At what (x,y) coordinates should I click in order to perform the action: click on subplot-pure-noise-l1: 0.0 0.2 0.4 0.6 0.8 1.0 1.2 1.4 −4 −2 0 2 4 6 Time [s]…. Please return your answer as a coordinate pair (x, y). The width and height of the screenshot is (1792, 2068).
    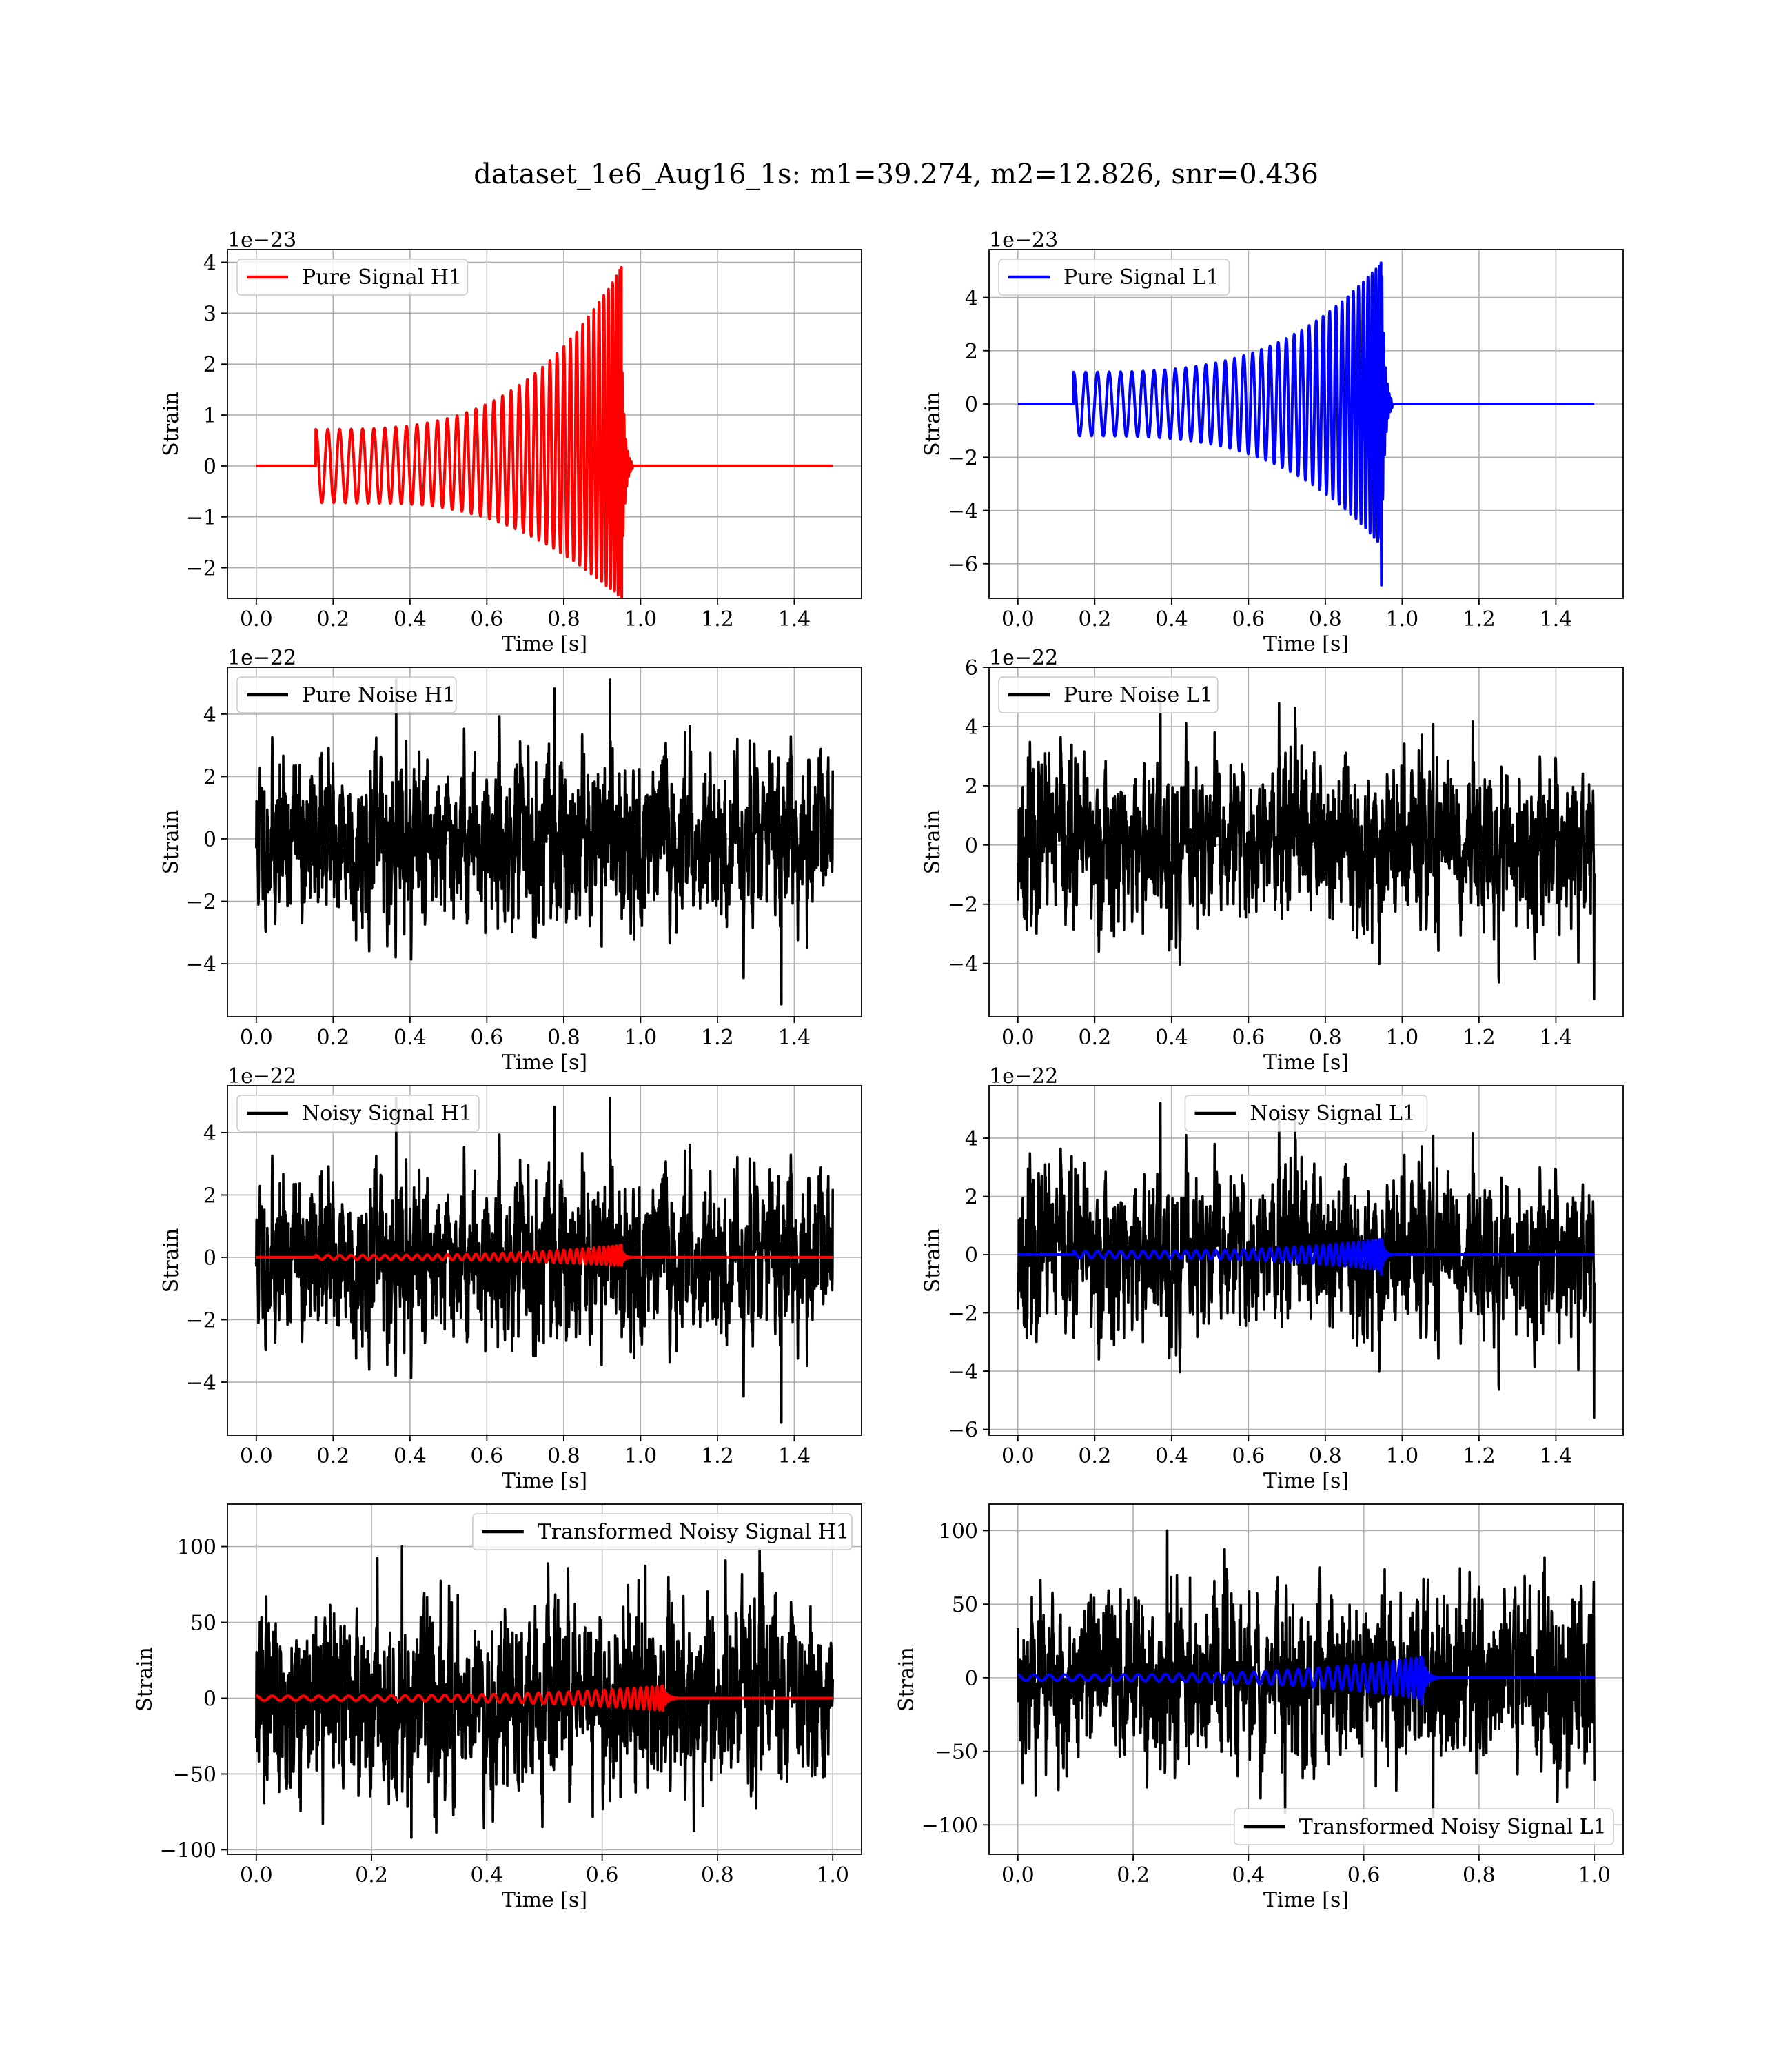
    Looking at the image, I should click on (1272, 861).